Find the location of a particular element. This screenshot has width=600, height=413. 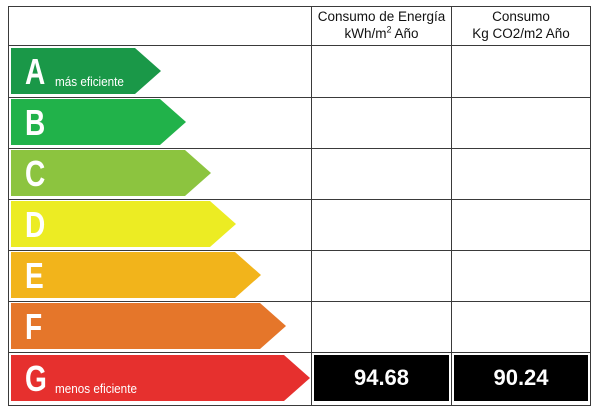

table-border-bottom is located at coordinates (299, 405).